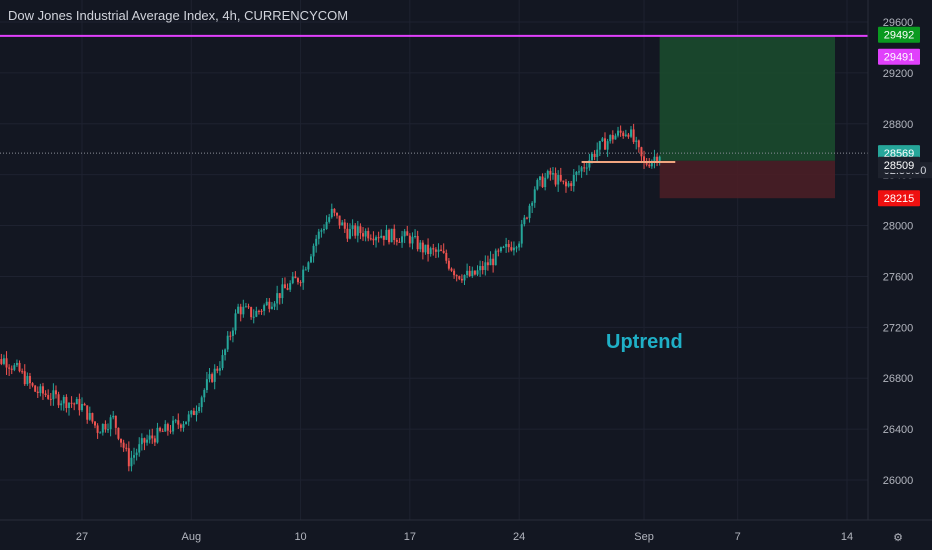 Image resolution: width=932 pixels, height=550 pixels. What do you see at coordinates (898, 538) in the screenshot?
I see `settings-icon: ⚙` at bounding box center [898, 538].